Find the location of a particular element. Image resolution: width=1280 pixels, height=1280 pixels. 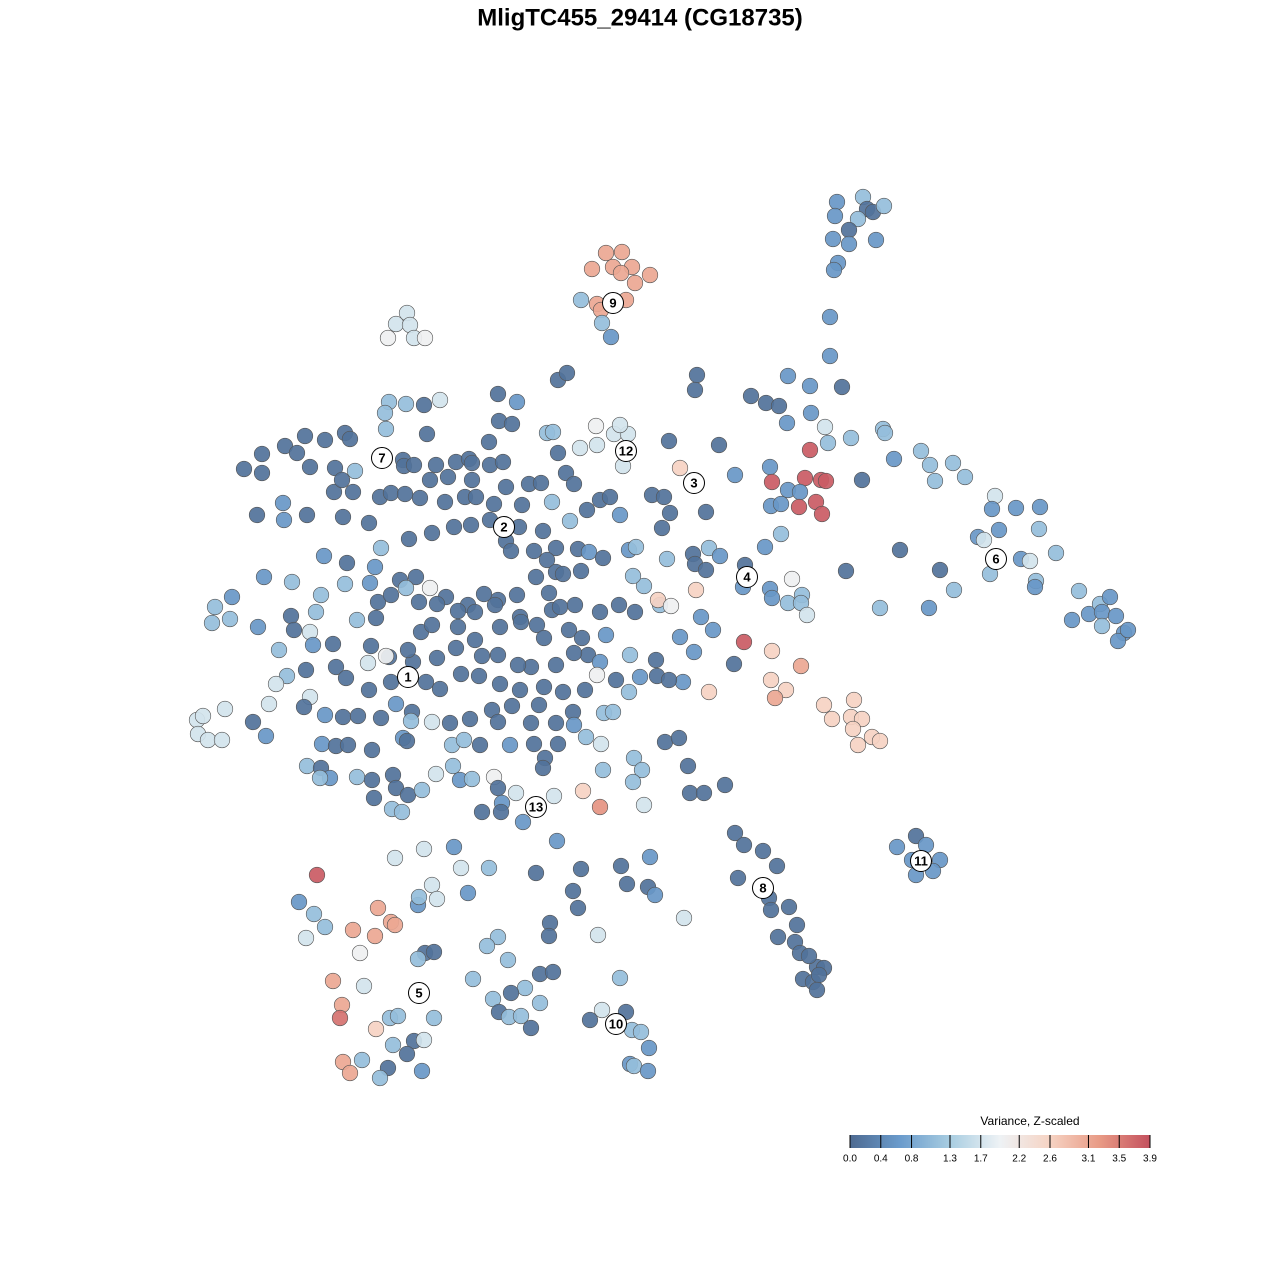

cluster-label: 12 is located at coordinates (626, 450).